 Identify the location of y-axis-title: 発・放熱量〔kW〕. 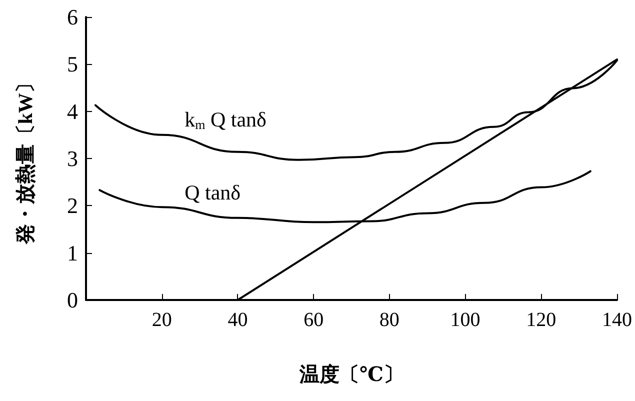
(26, 159).